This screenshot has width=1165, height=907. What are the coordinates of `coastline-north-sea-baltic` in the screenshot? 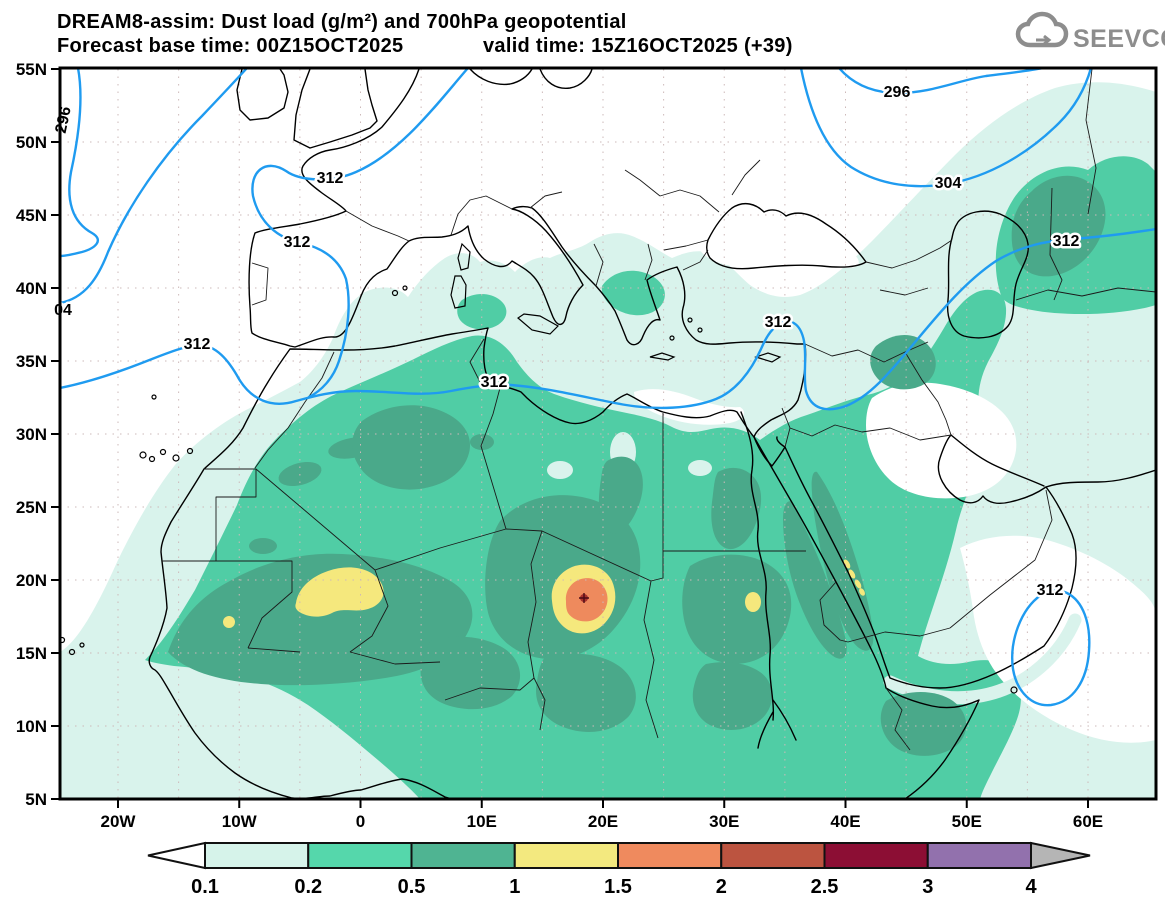 It's located at (531, 78).